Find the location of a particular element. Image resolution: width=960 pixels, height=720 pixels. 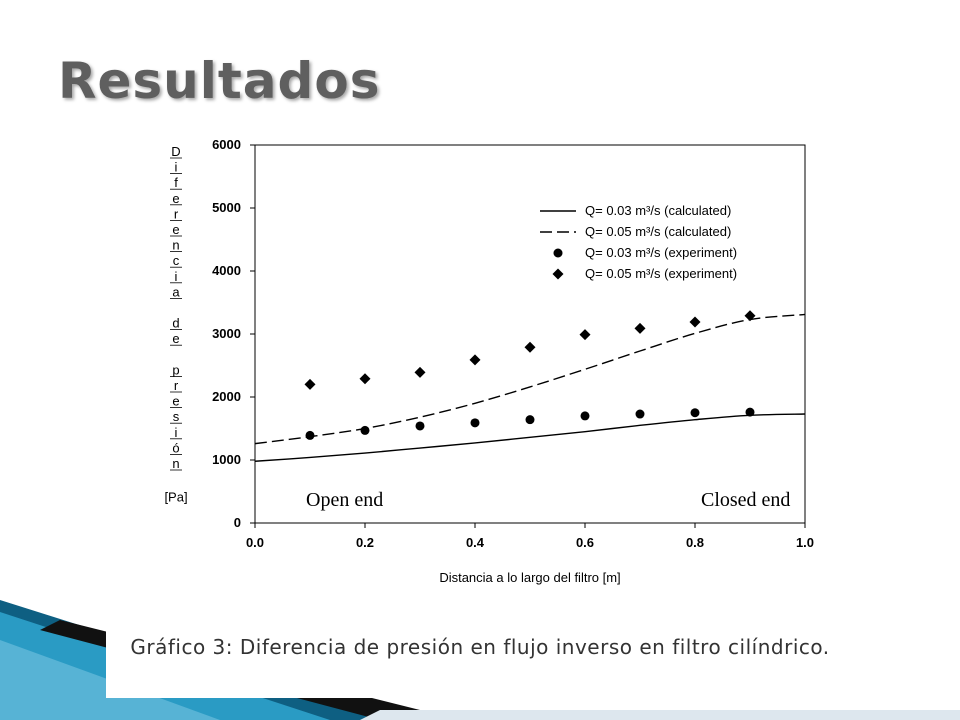

legend-diamond-marker is located at coordinates (558, 274).